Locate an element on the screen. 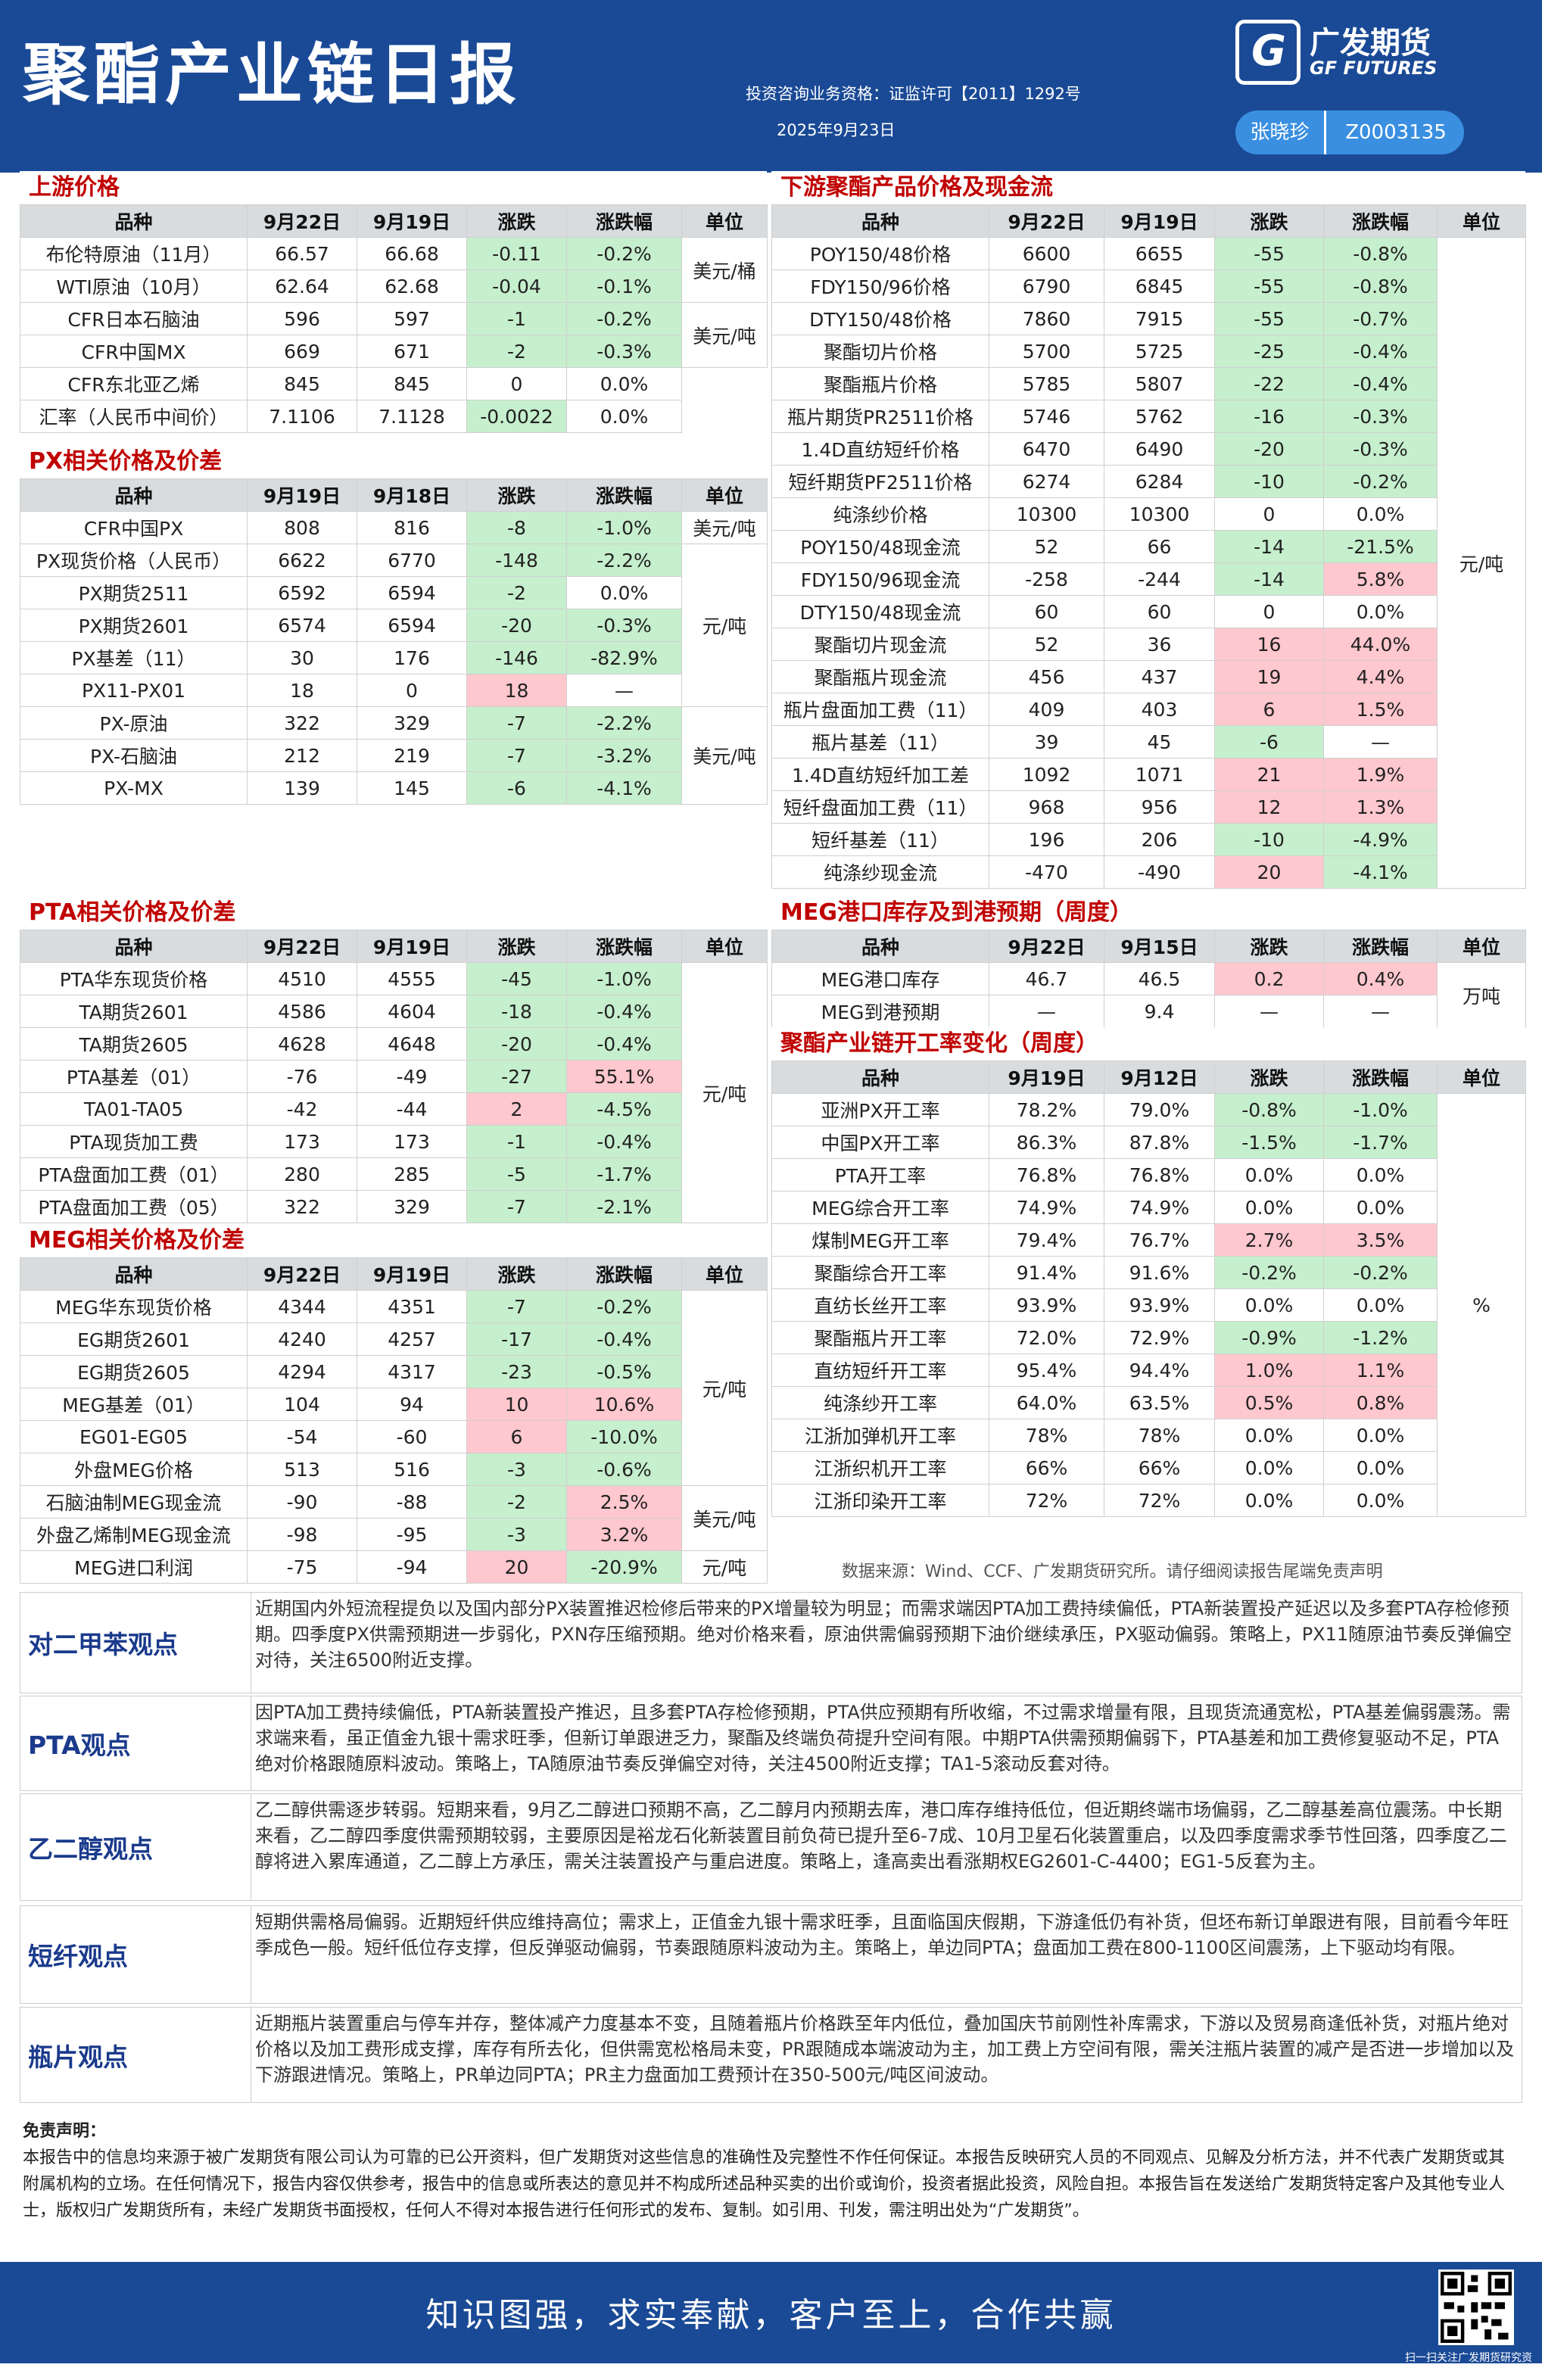 This screenshot has height=2380, width=1542. value-current: 62.64 is located at coordinates (302, 286).